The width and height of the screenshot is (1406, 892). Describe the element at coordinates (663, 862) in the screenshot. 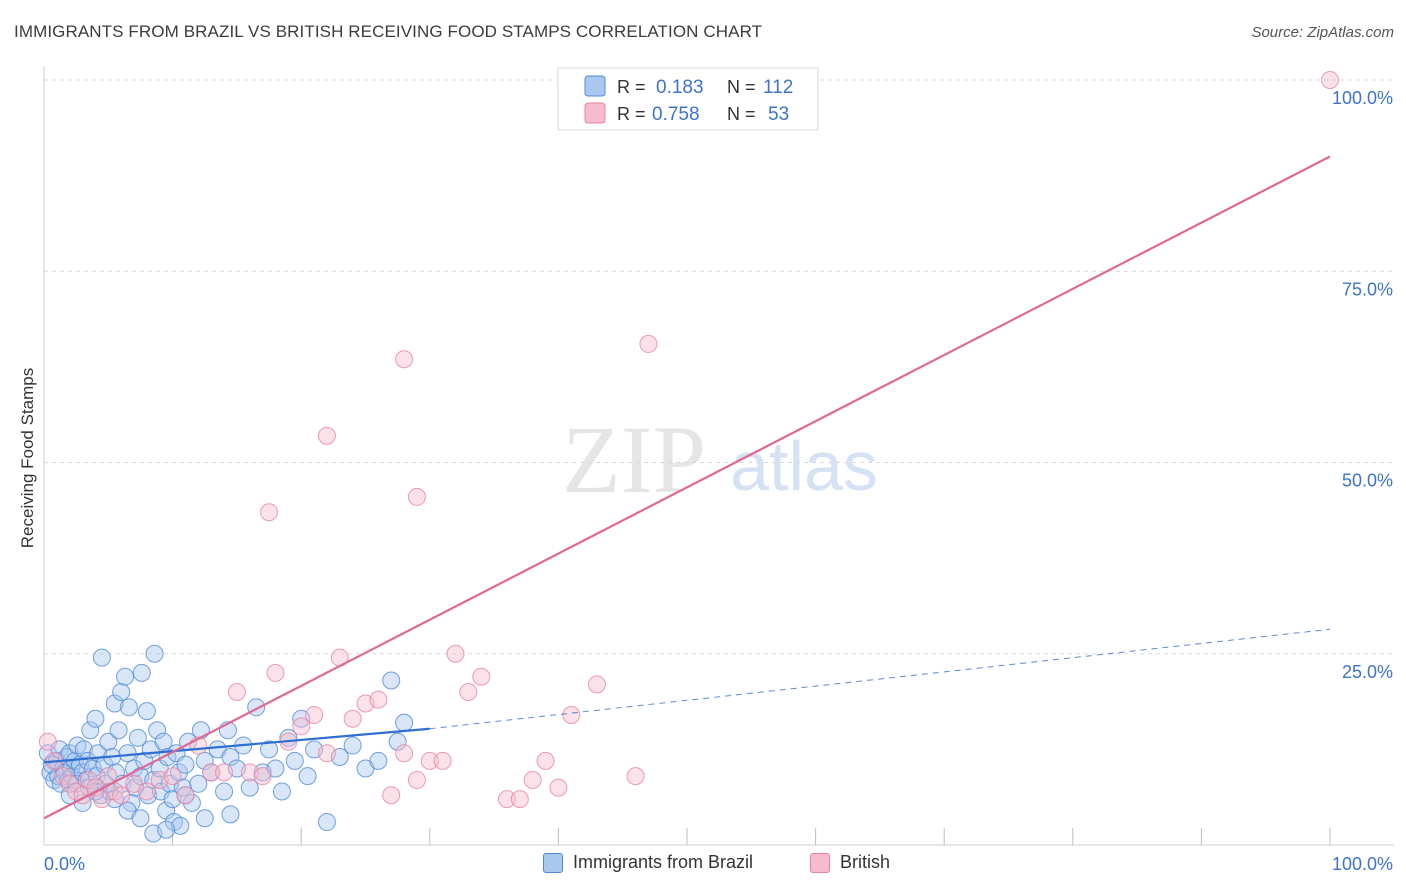

I see `legend-label-brazil: Immigrants from Brazil` at that location.